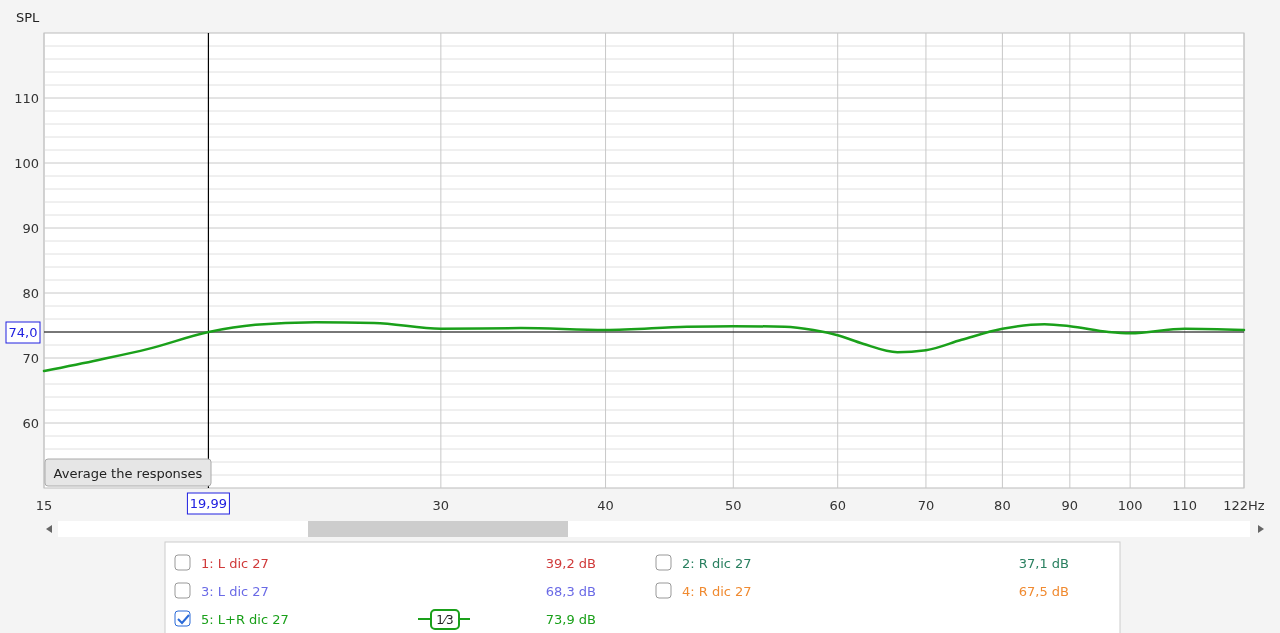 This screenshot has width=1280, height=633. Describe the element at coordinates (1002, 505) in the screenshot. I see `x-tick-label: 80` at that location.